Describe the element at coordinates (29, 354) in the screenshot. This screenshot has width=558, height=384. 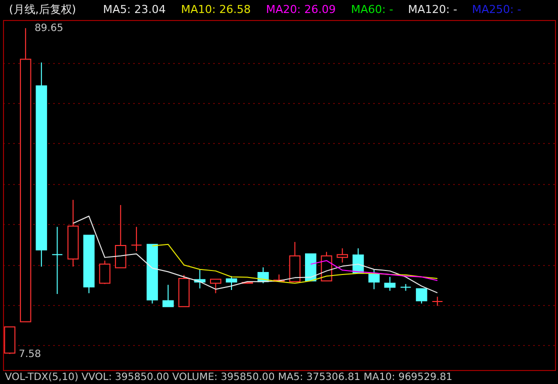
I see `annotation: 7.58` at that location.